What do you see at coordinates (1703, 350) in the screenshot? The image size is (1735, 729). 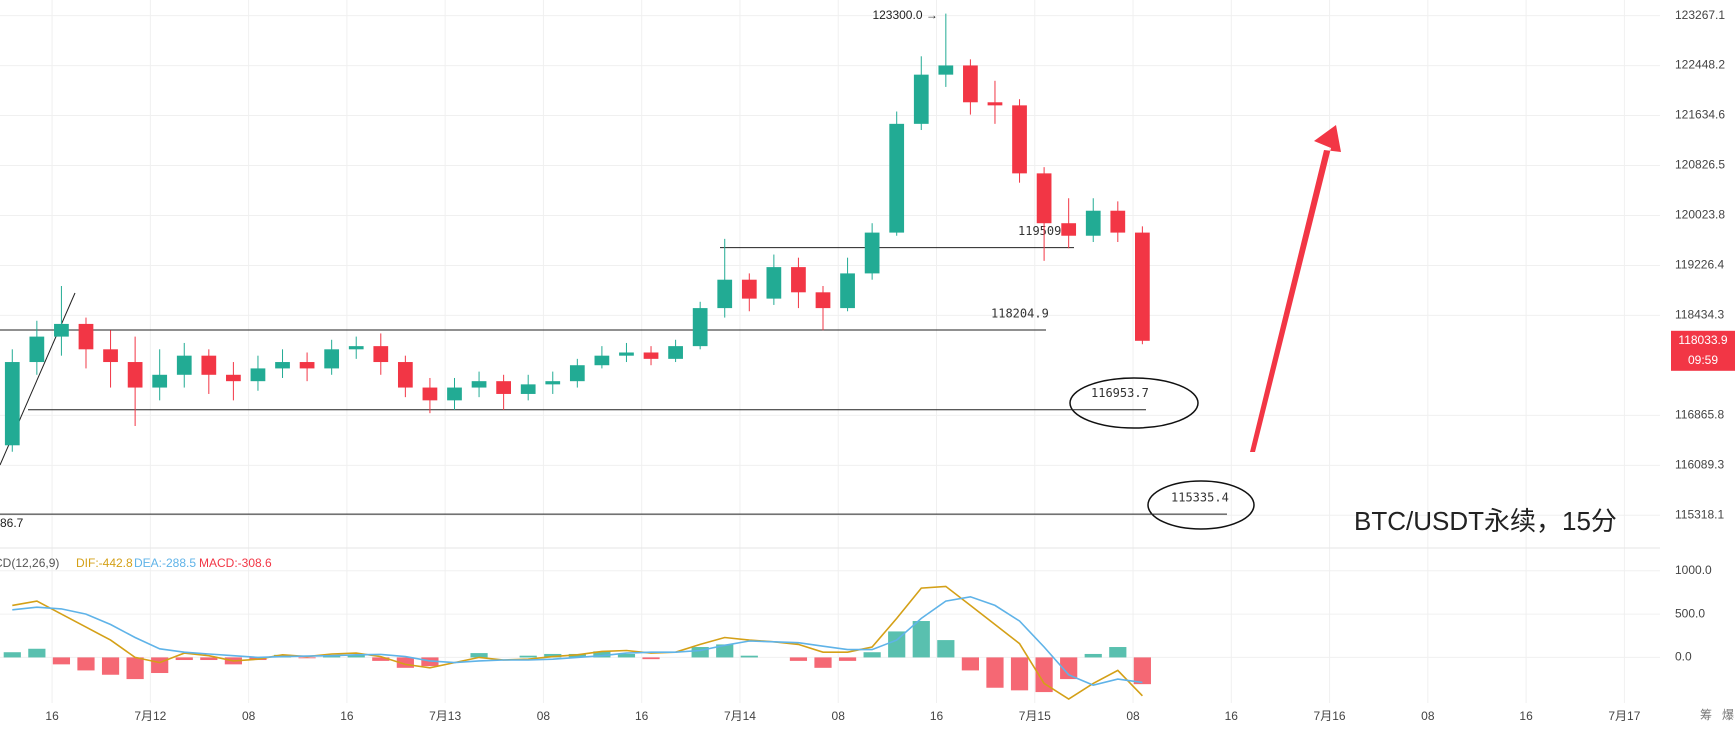 I see `last-price-tag` at bounding box center [1703, 350].